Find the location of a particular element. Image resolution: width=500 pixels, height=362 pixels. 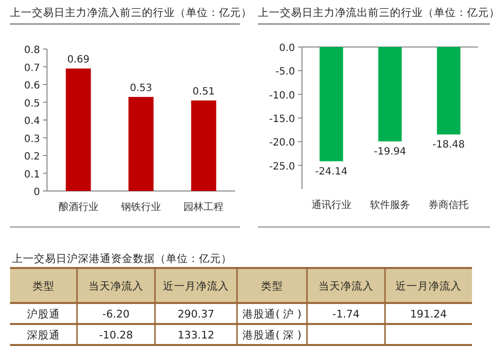

x-tick-label: 钢铁行业 is located at coordinates (140, 207).